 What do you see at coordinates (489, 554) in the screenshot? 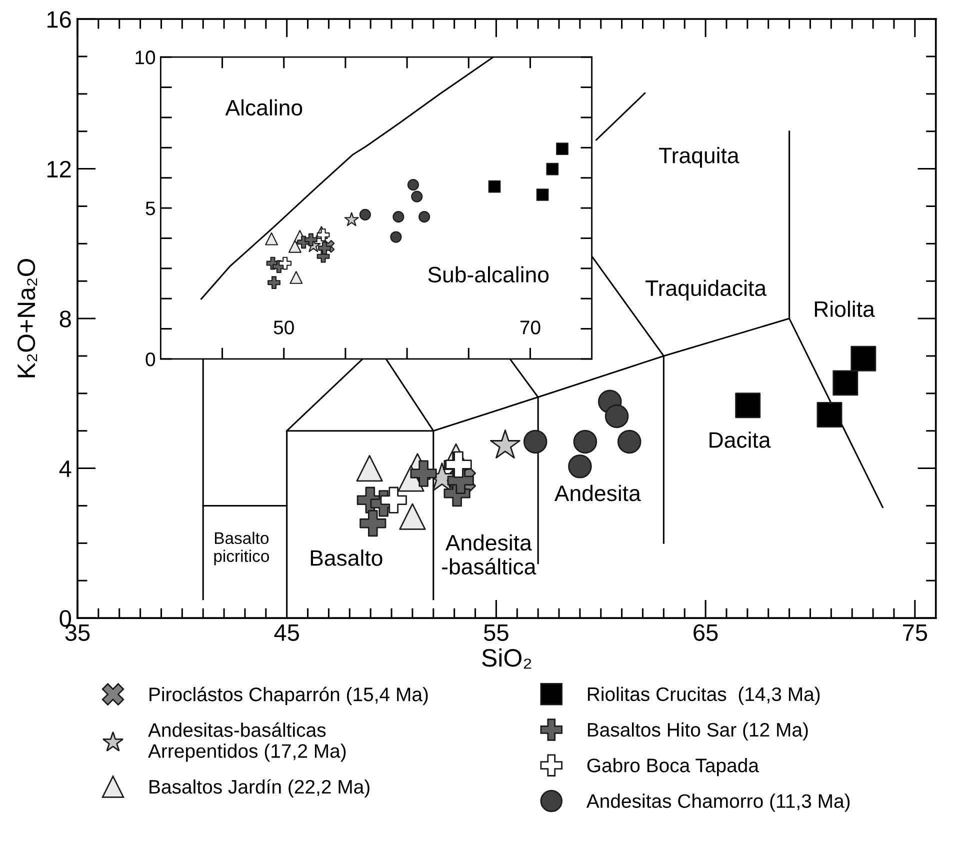
I see `annotation: Andesita -basáltica` at bounding box center [489, 554].